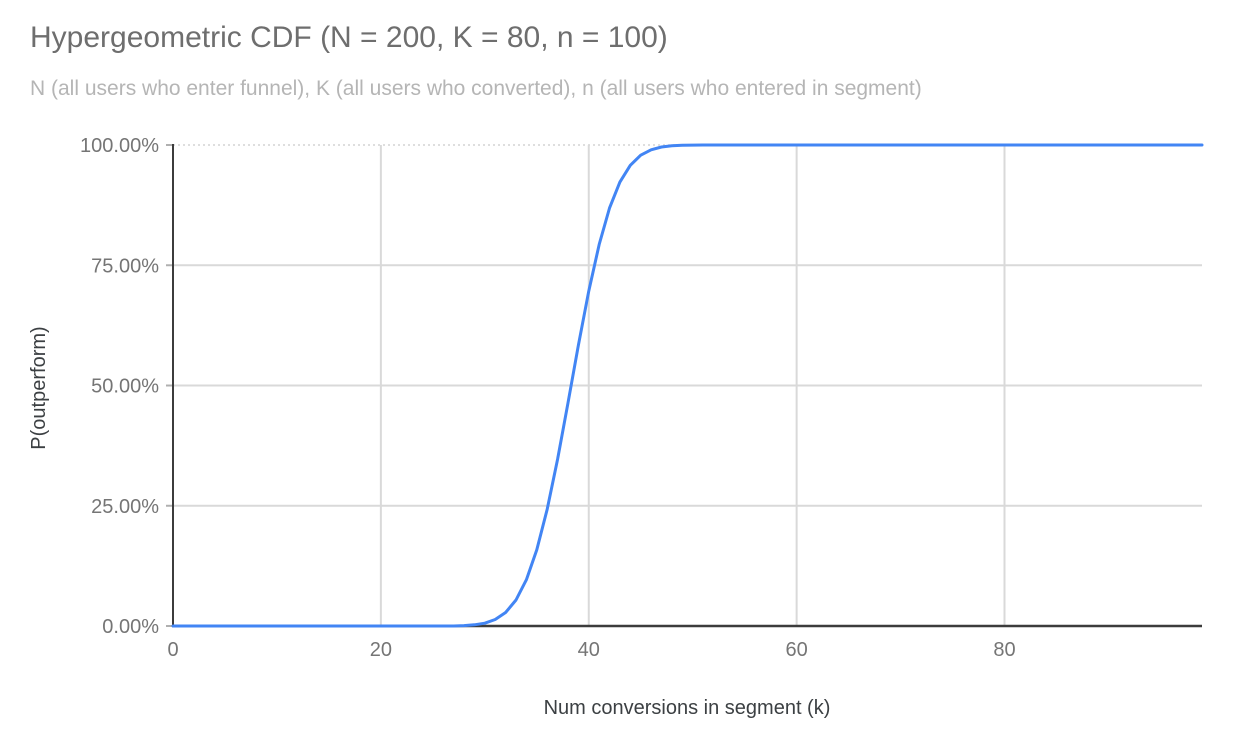  What do you see at coordinates (119, 146) in the screenshot?
I see `y-tick-label-100: 100.00%` at bounding box center [119, 146].